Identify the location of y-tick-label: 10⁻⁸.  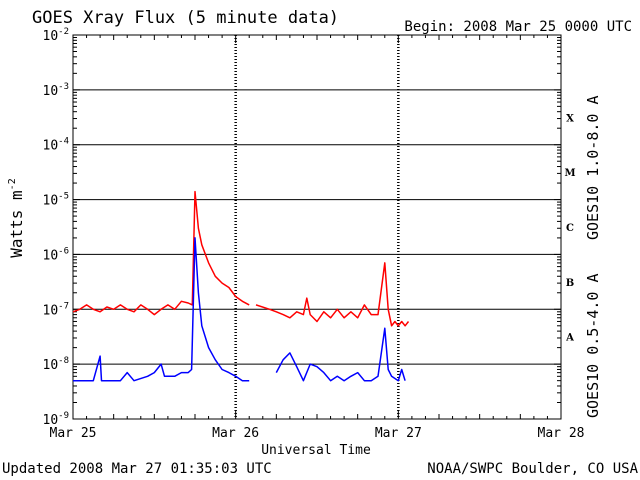
(56, 364).